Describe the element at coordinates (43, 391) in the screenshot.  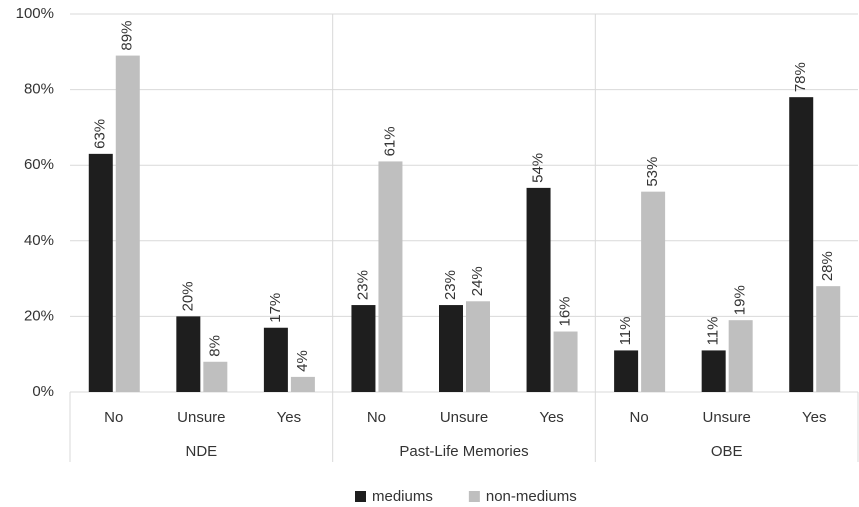
I see `y-tick-label: 0%` at that location.